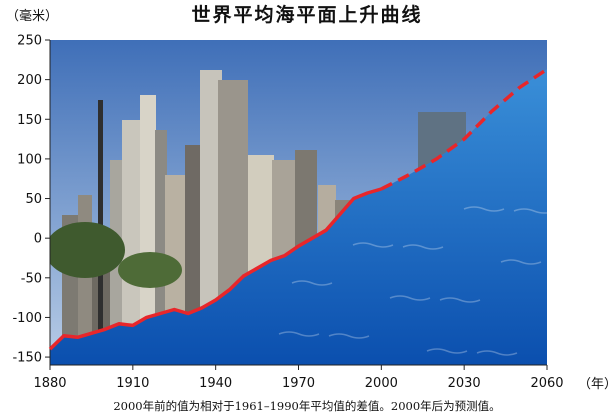  What do you see at coordinates (464, 383) in the screenshot?
I see `x-tick-label: 2030` at bounding box center [464, 383].